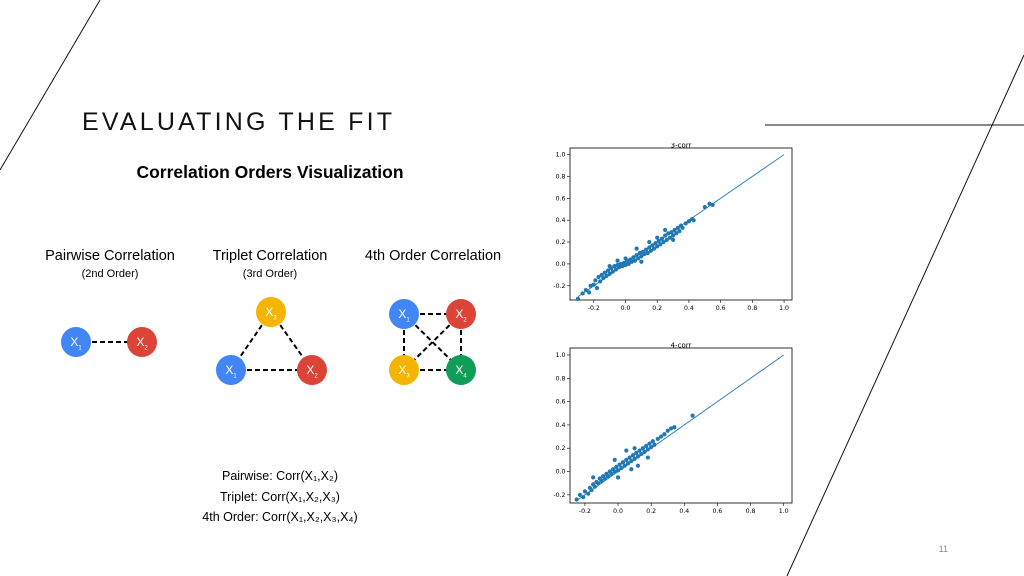 This screenshot has width=1024, height=576. What do you see at coordinates (280, 517) in the screenshot?
I see `formula-fourth: 4th Order: Corr(X₁,X₂,X₃,X₄)` at bounding box center [280, 517].